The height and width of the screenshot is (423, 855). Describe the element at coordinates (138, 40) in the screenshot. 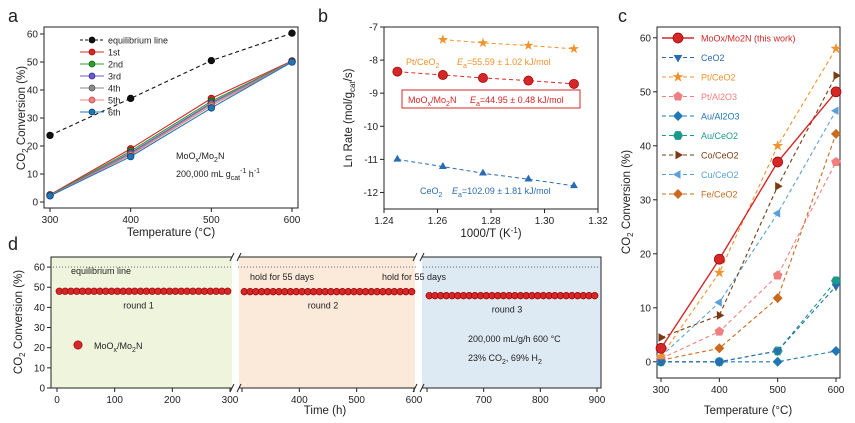

I see `panel-a-legend-label-0: equilibrium line` at that location.